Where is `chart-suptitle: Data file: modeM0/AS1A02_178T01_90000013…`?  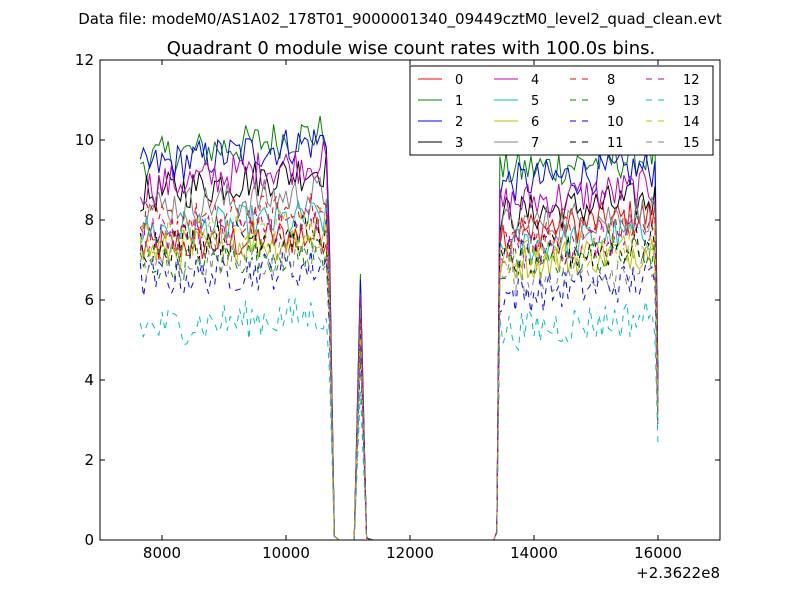 chart-suptitle: Data file: modeM0/AS1A02_178T01_90000013… is located at coordinates (400, 19).